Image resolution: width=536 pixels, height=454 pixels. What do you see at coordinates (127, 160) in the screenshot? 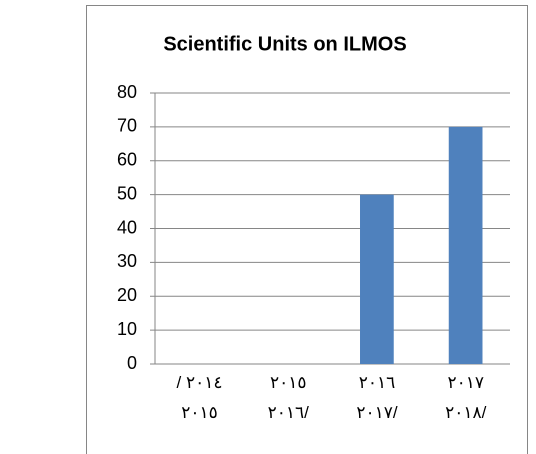
I see `y-tick-label: 60` at bounding box center [127, 160].